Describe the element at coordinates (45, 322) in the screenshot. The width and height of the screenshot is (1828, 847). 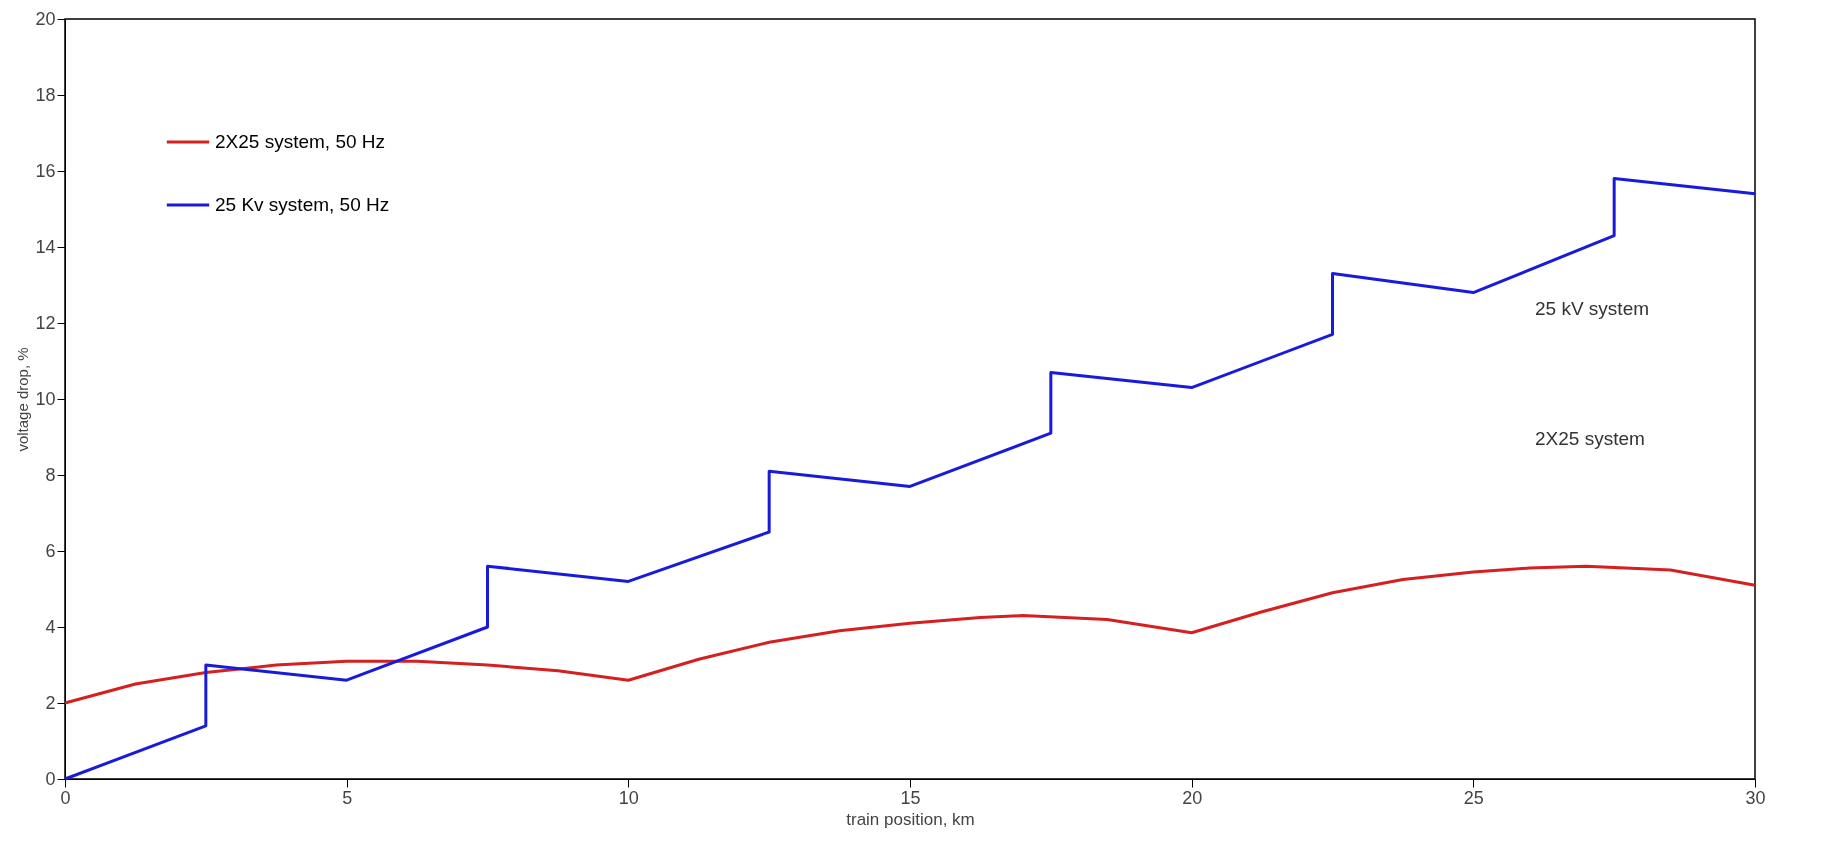
I see `y-tick-label: 12` at that location.